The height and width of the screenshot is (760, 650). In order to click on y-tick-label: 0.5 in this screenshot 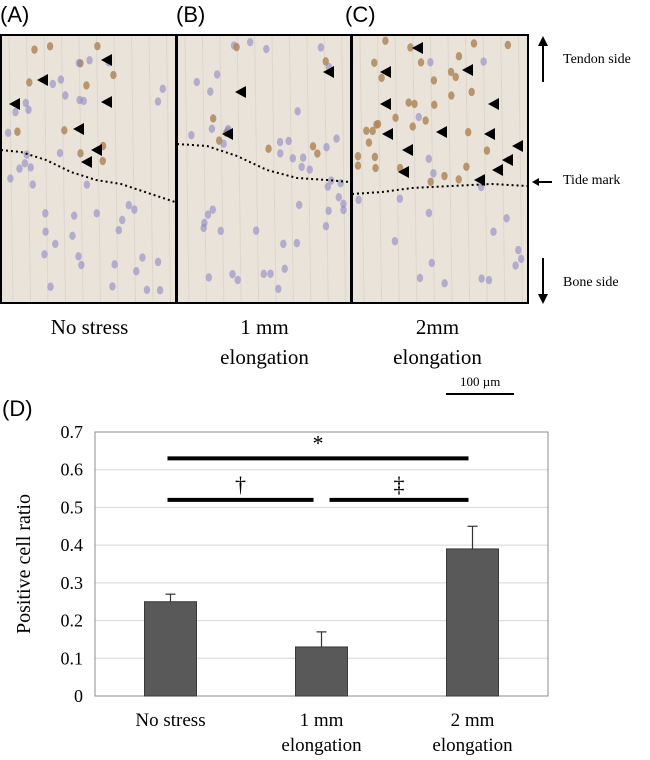, I will do `click(72, 507)`.